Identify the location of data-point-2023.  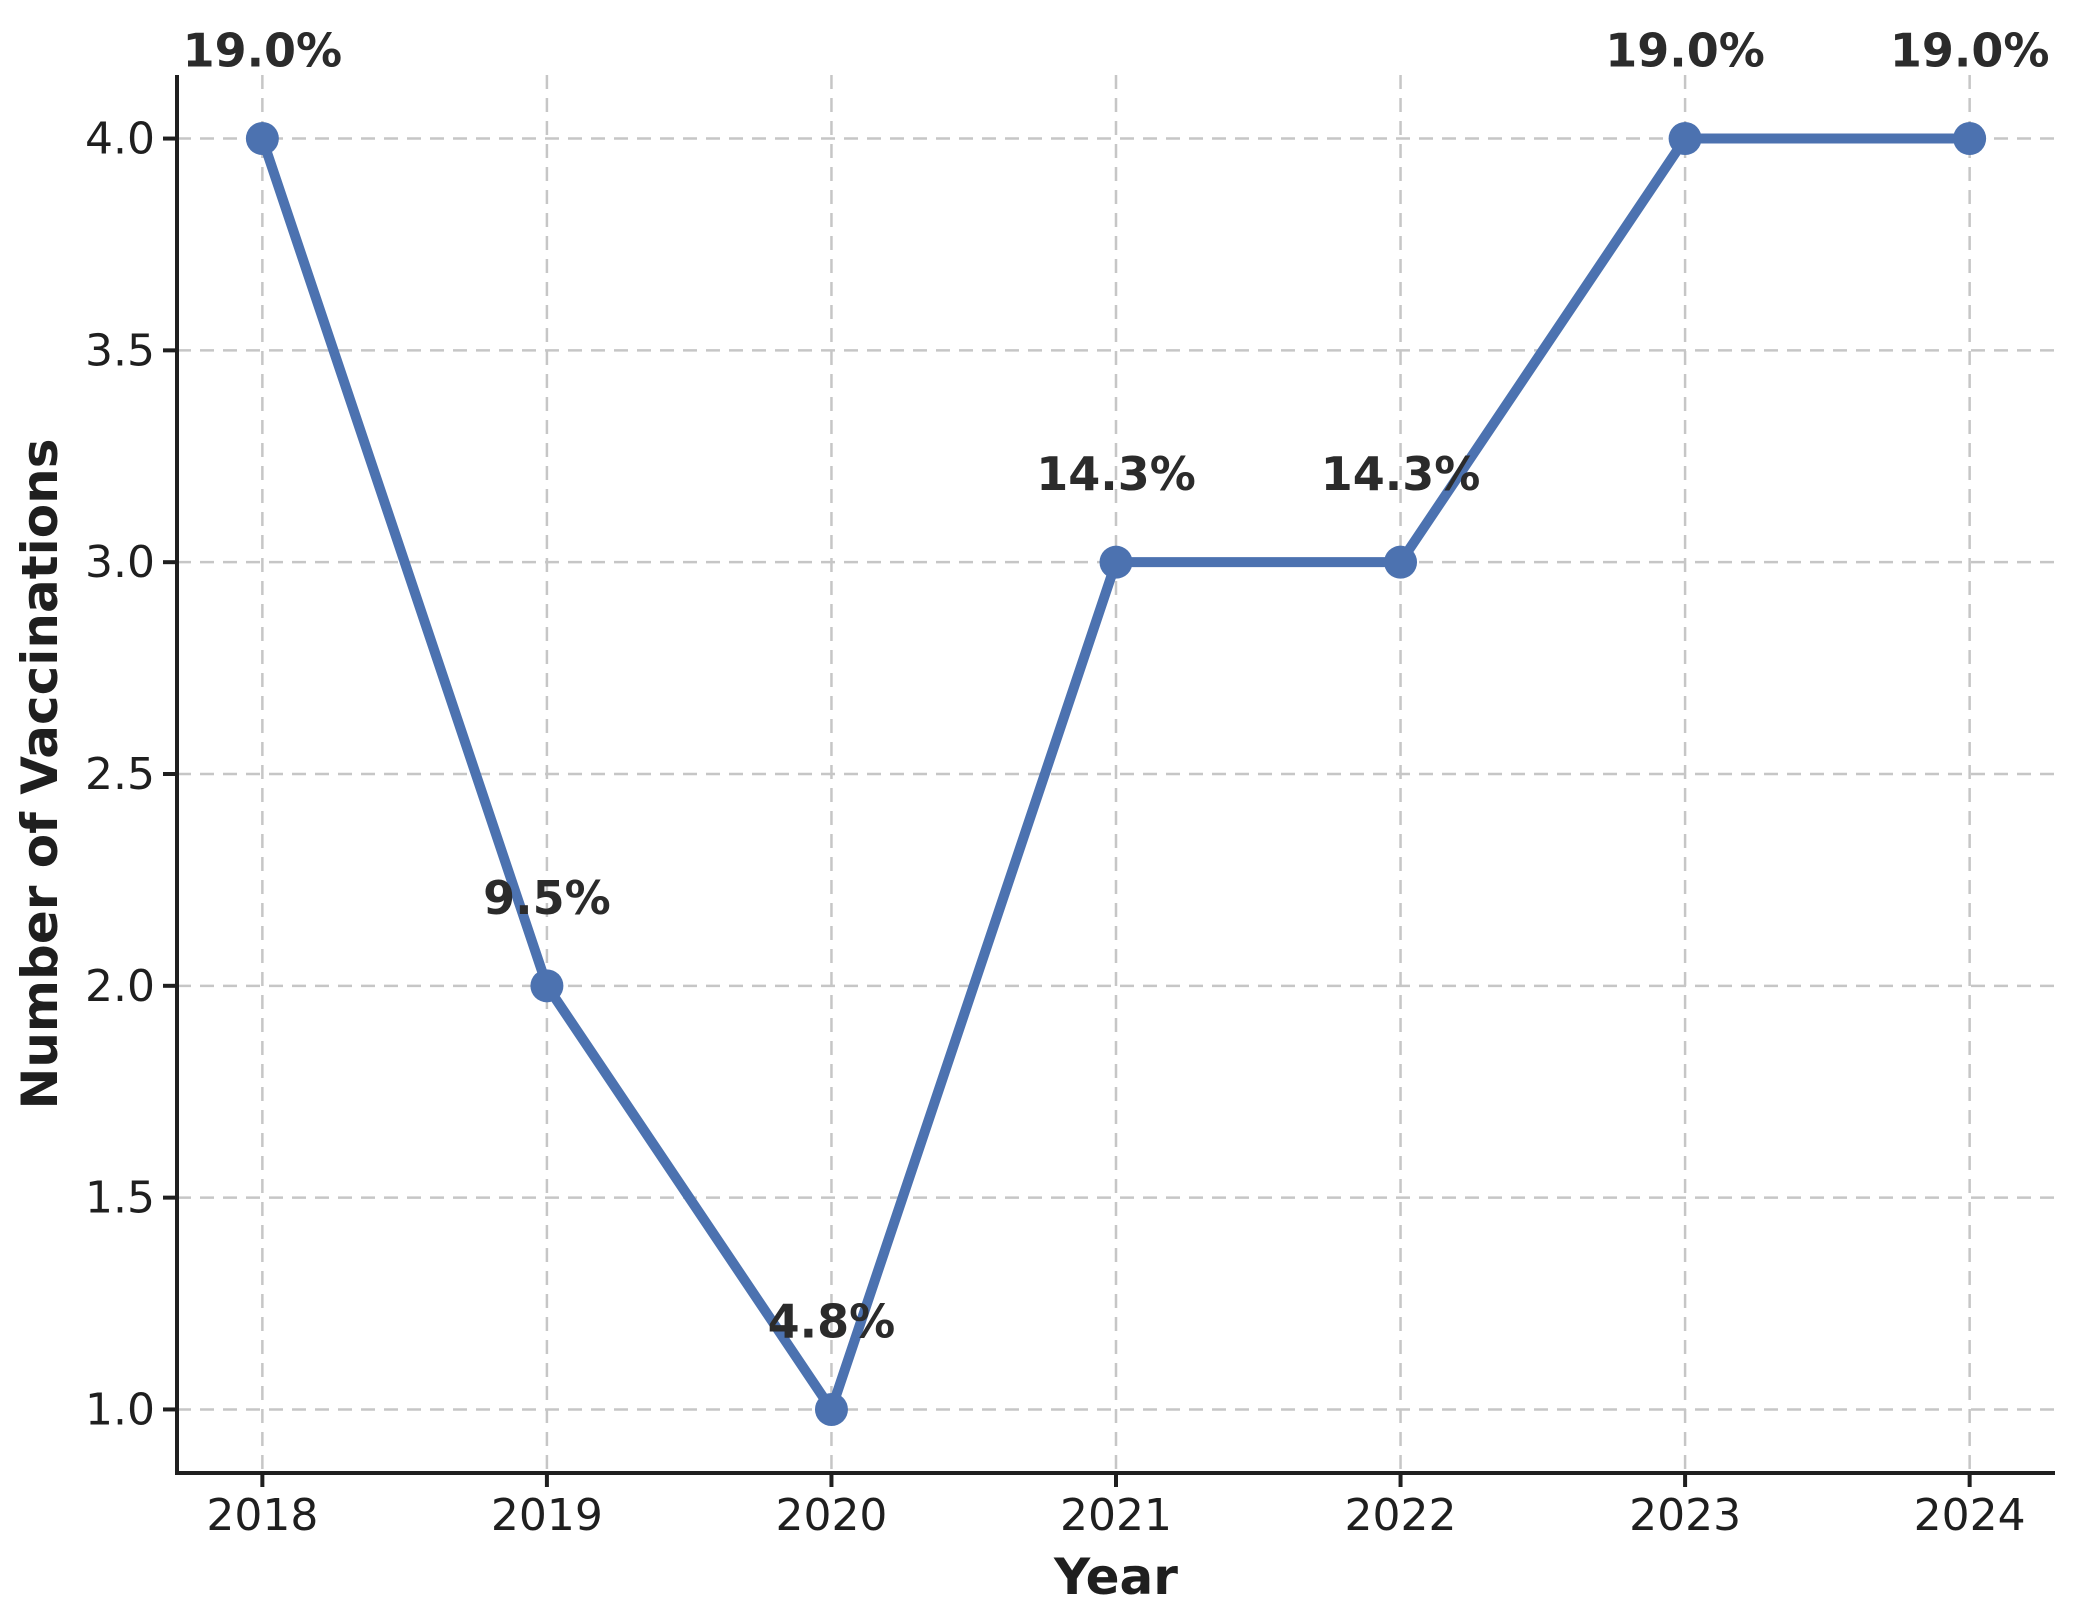
(1685, 139).